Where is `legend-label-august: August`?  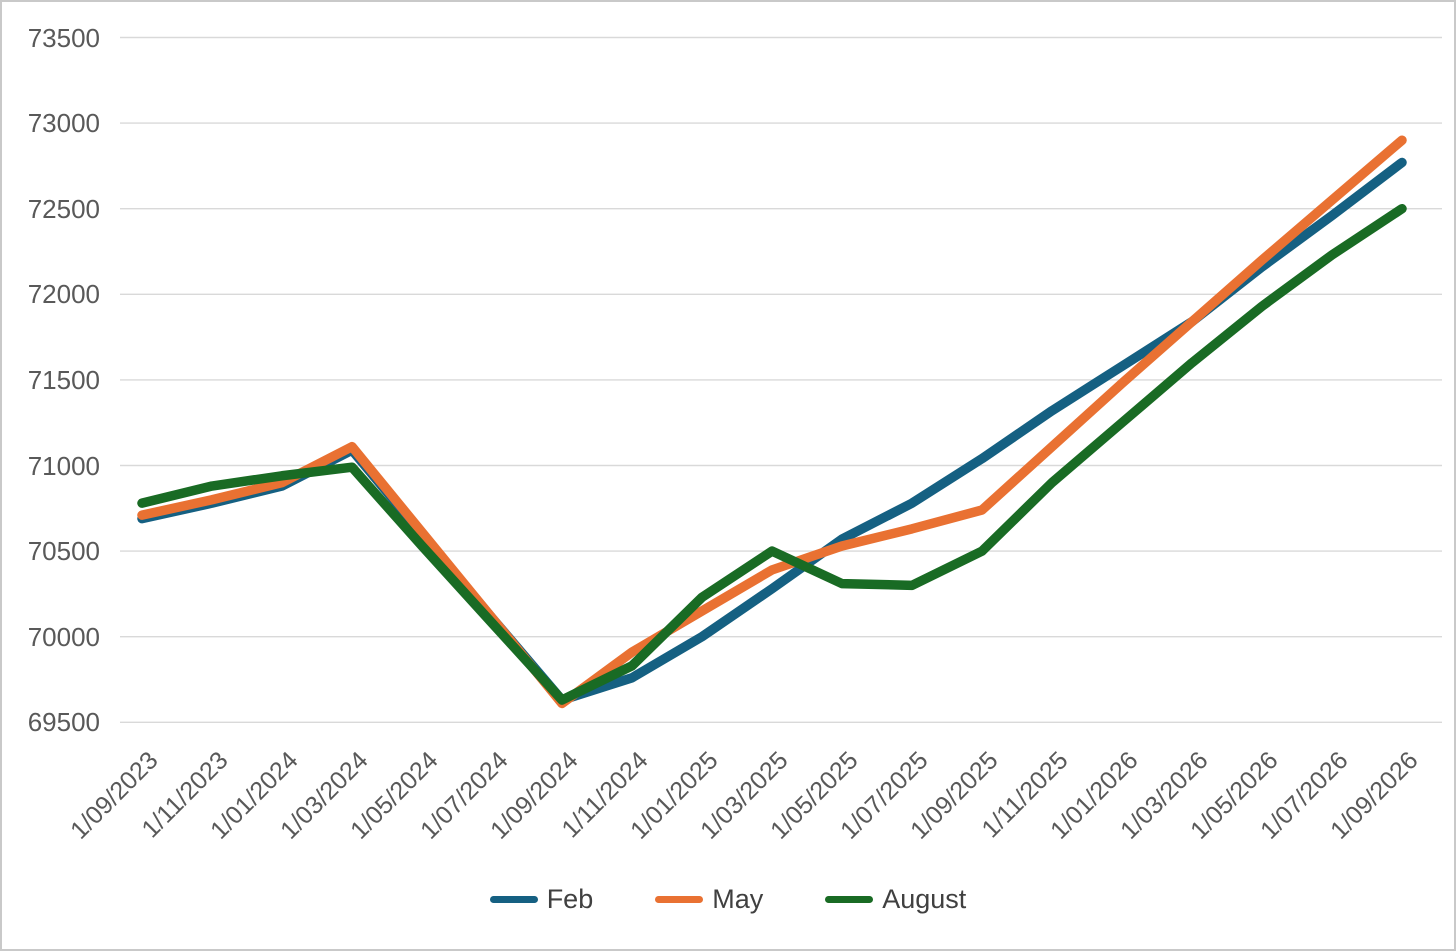
legend-label-august: August is located at coordinates (924, 899).